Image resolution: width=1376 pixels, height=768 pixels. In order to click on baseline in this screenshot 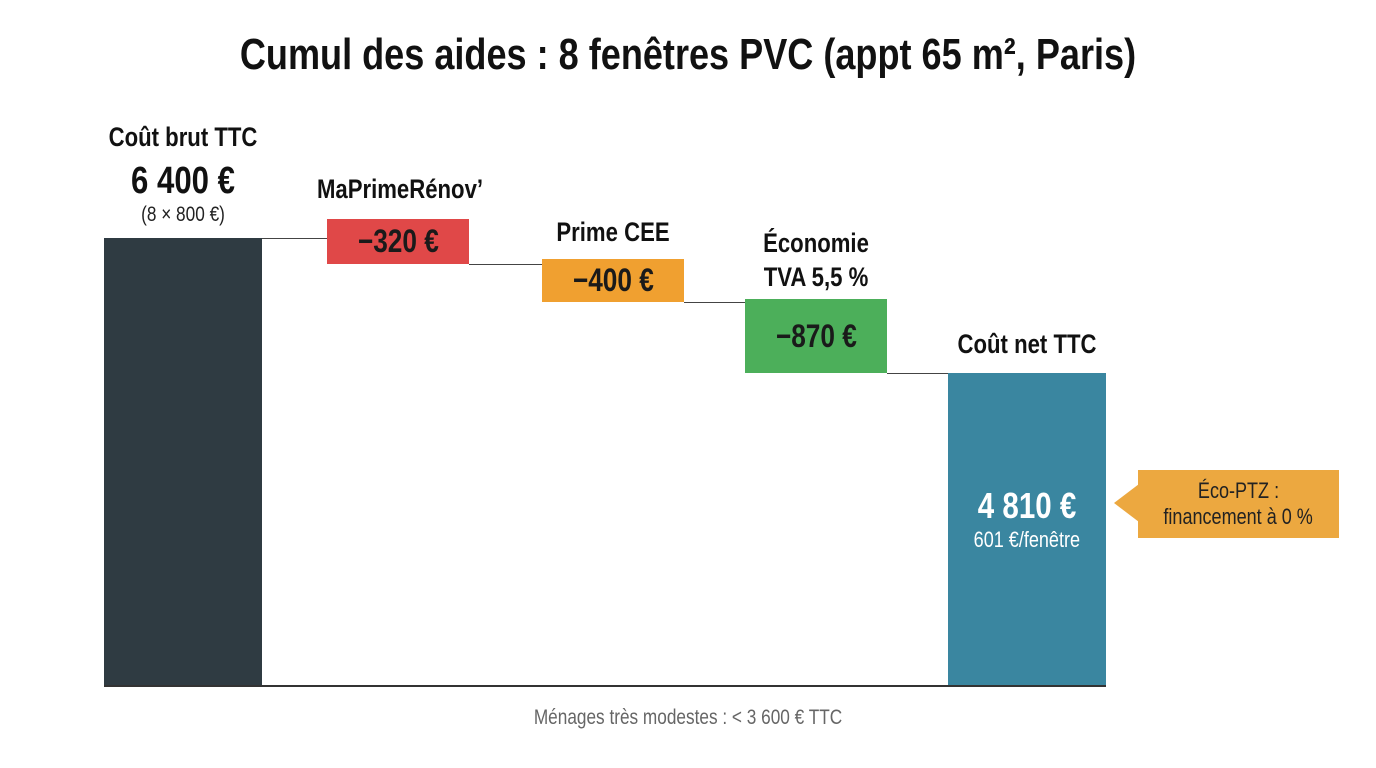, I will do `click(605, 686)`.